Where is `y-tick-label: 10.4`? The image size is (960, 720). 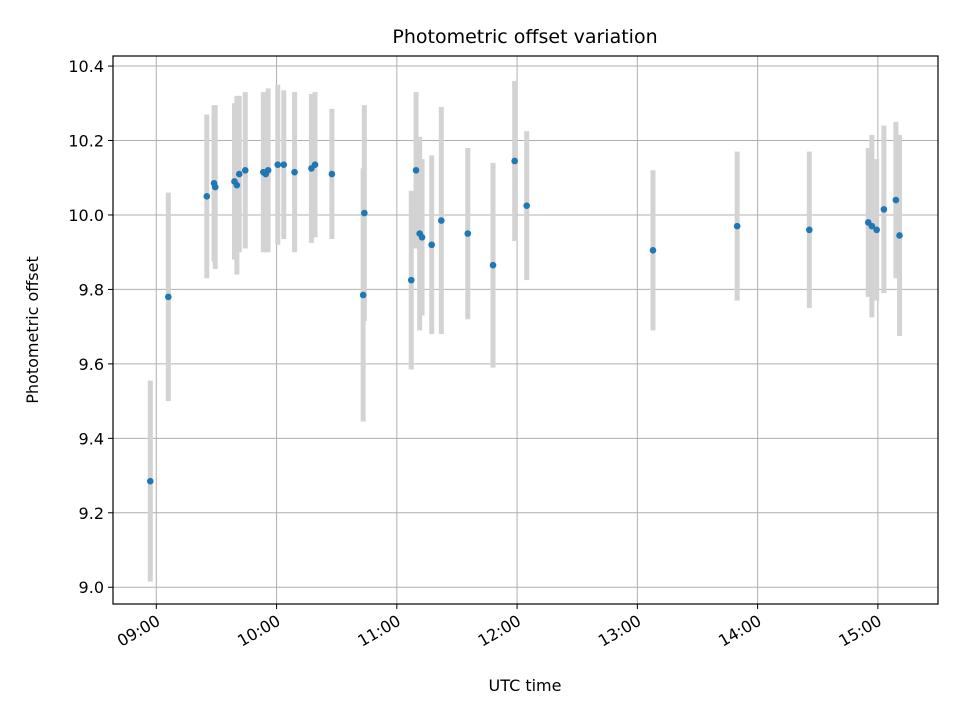 y-tick-label: 10.4 is located at coordinates (86, 66).